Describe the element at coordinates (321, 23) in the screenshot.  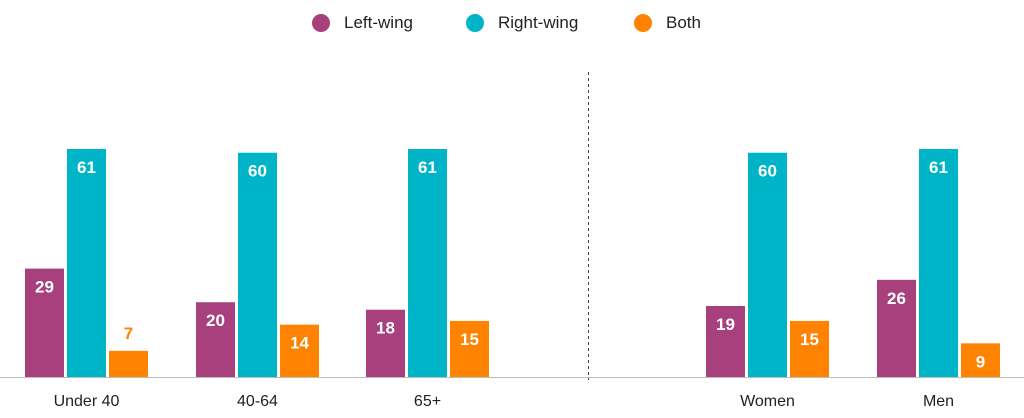
I see `legend-swatch-left-wing` at that location.